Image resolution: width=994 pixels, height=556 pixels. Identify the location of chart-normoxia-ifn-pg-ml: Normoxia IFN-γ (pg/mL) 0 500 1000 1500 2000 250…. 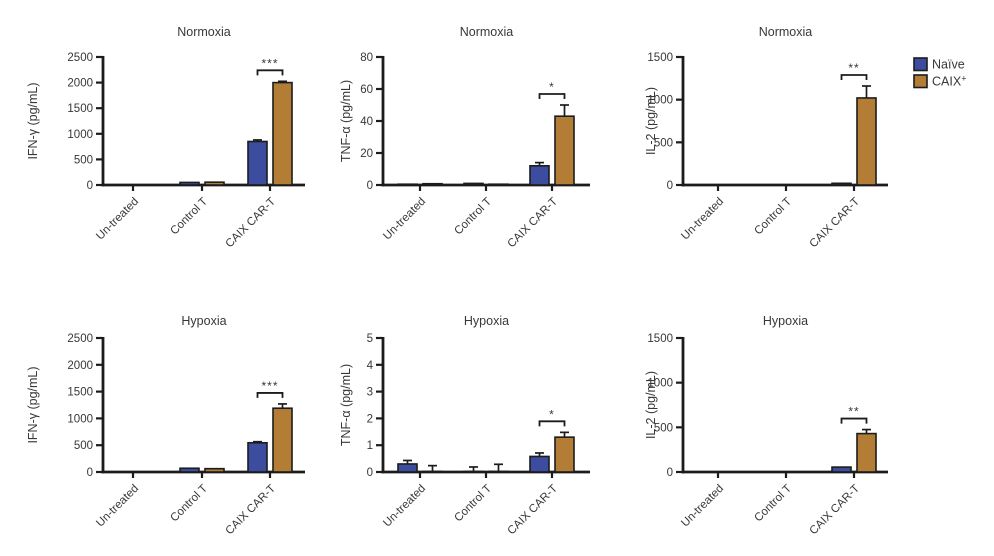
(165, 137).